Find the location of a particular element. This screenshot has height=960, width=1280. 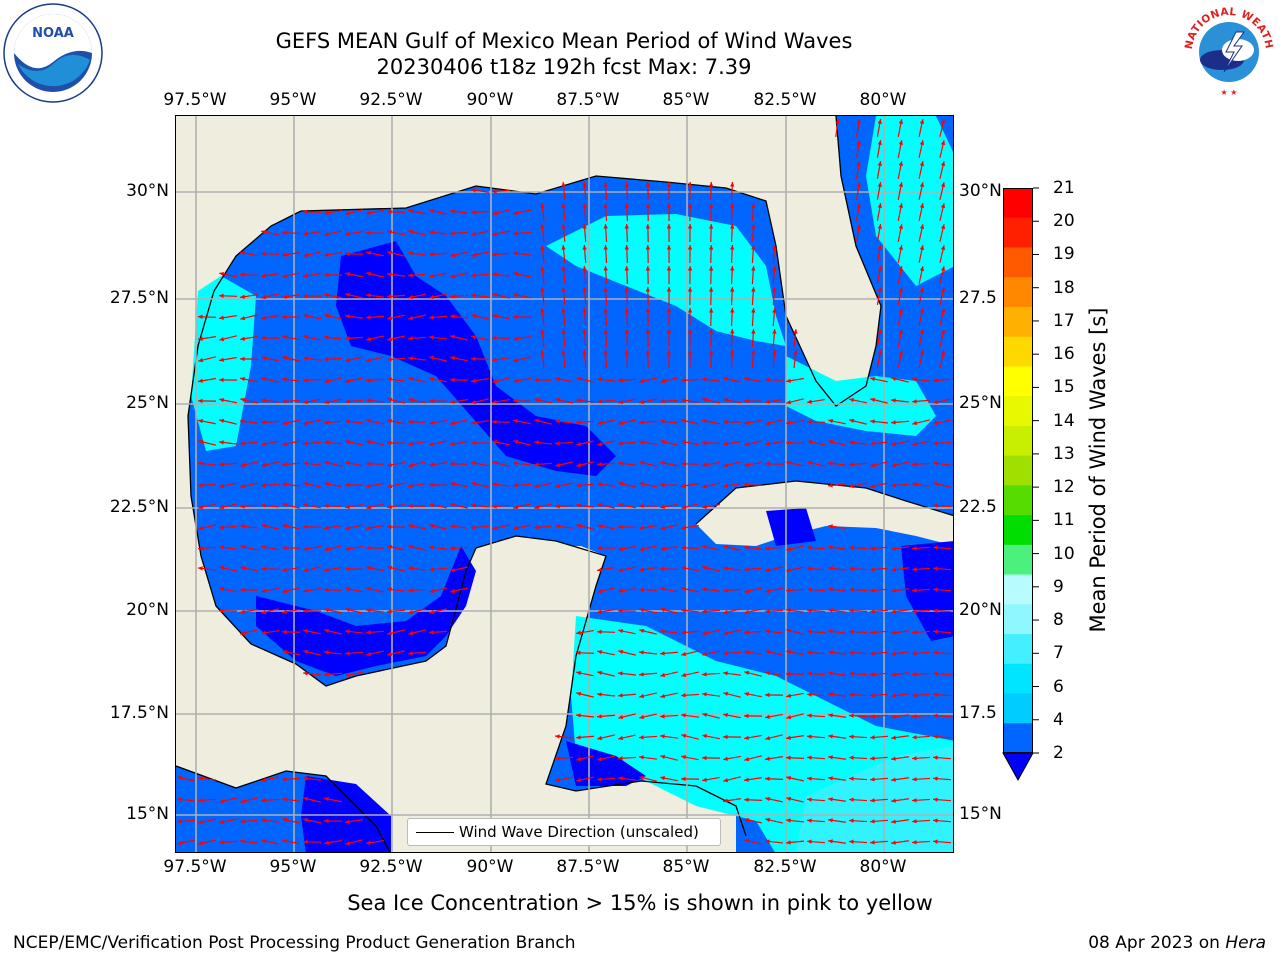

colorbar-tick-label: 11 is located at coordinates (1064, 520).